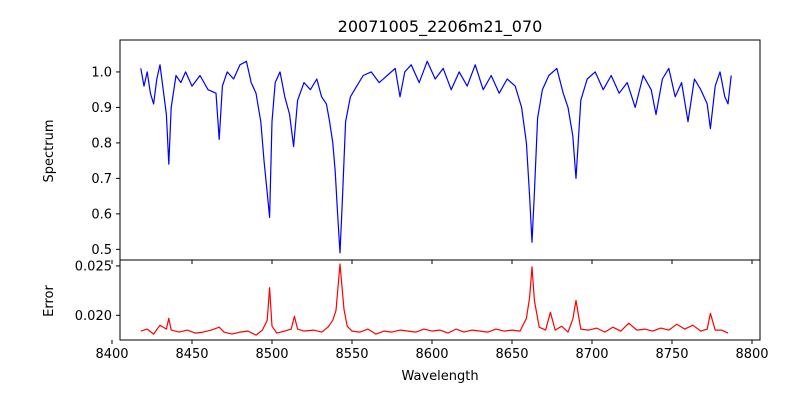  I want to click on x-tick-label: 8550, so click(351, 354).